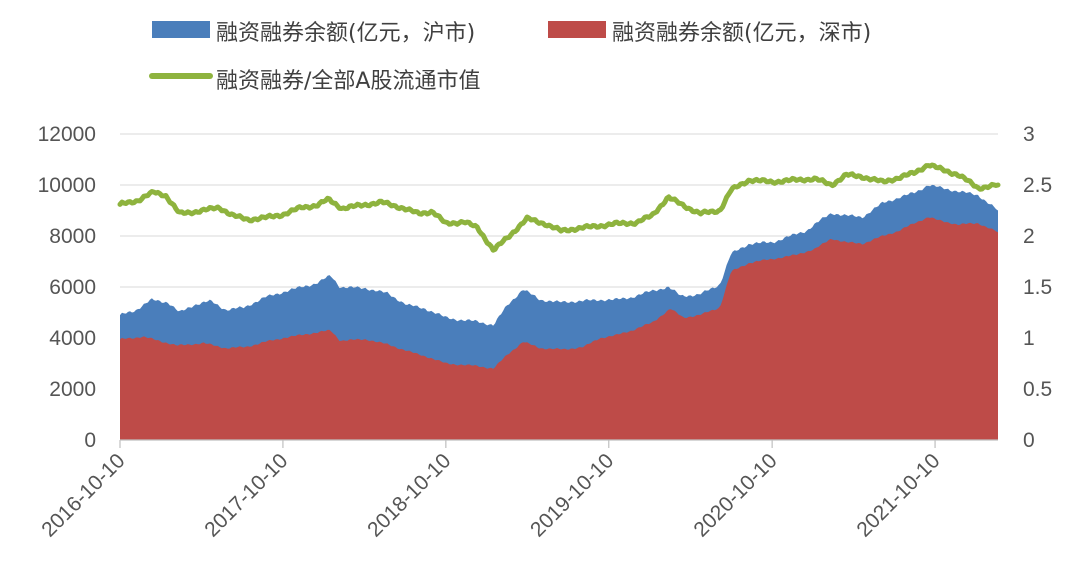  I want to click on legend-label-ratio: 融资融券/全部A股流通市值, so click(348, 81).